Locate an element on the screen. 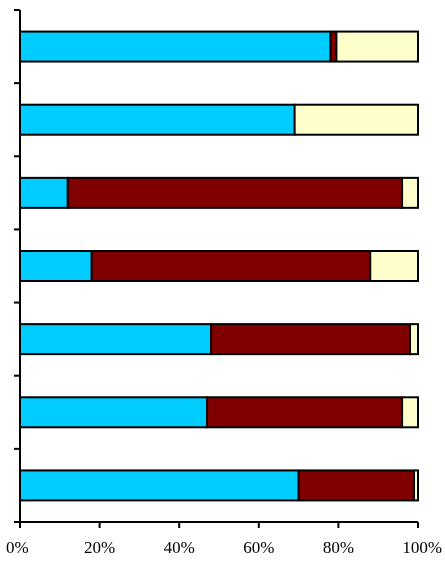  x-tick-label: 80% is located at coordinates (338, 547).